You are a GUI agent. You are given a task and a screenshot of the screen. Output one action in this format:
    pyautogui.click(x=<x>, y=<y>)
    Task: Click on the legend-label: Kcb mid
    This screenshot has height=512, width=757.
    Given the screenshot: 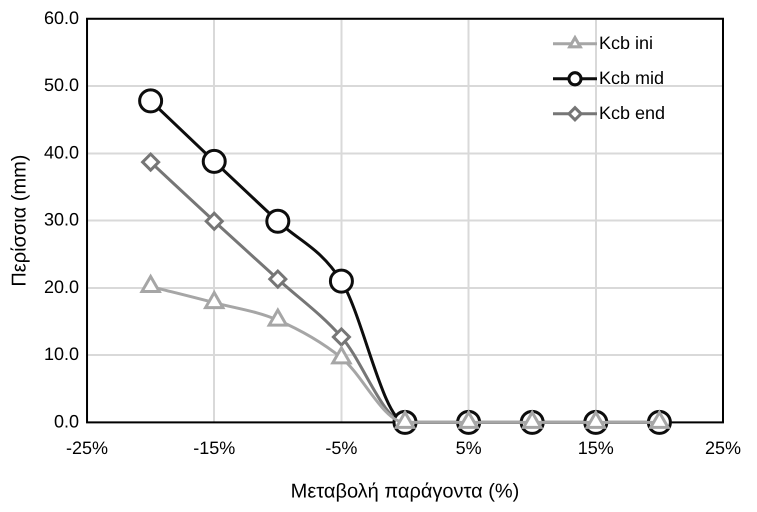 What is the action you would take?
    pyautogui.click(x=631, y=78)
    